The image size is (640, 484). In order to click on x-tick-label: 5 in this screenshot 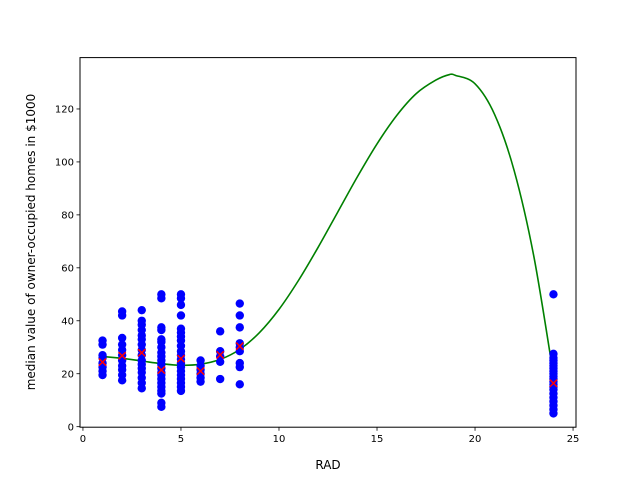, I will do `click(181, 439)`.